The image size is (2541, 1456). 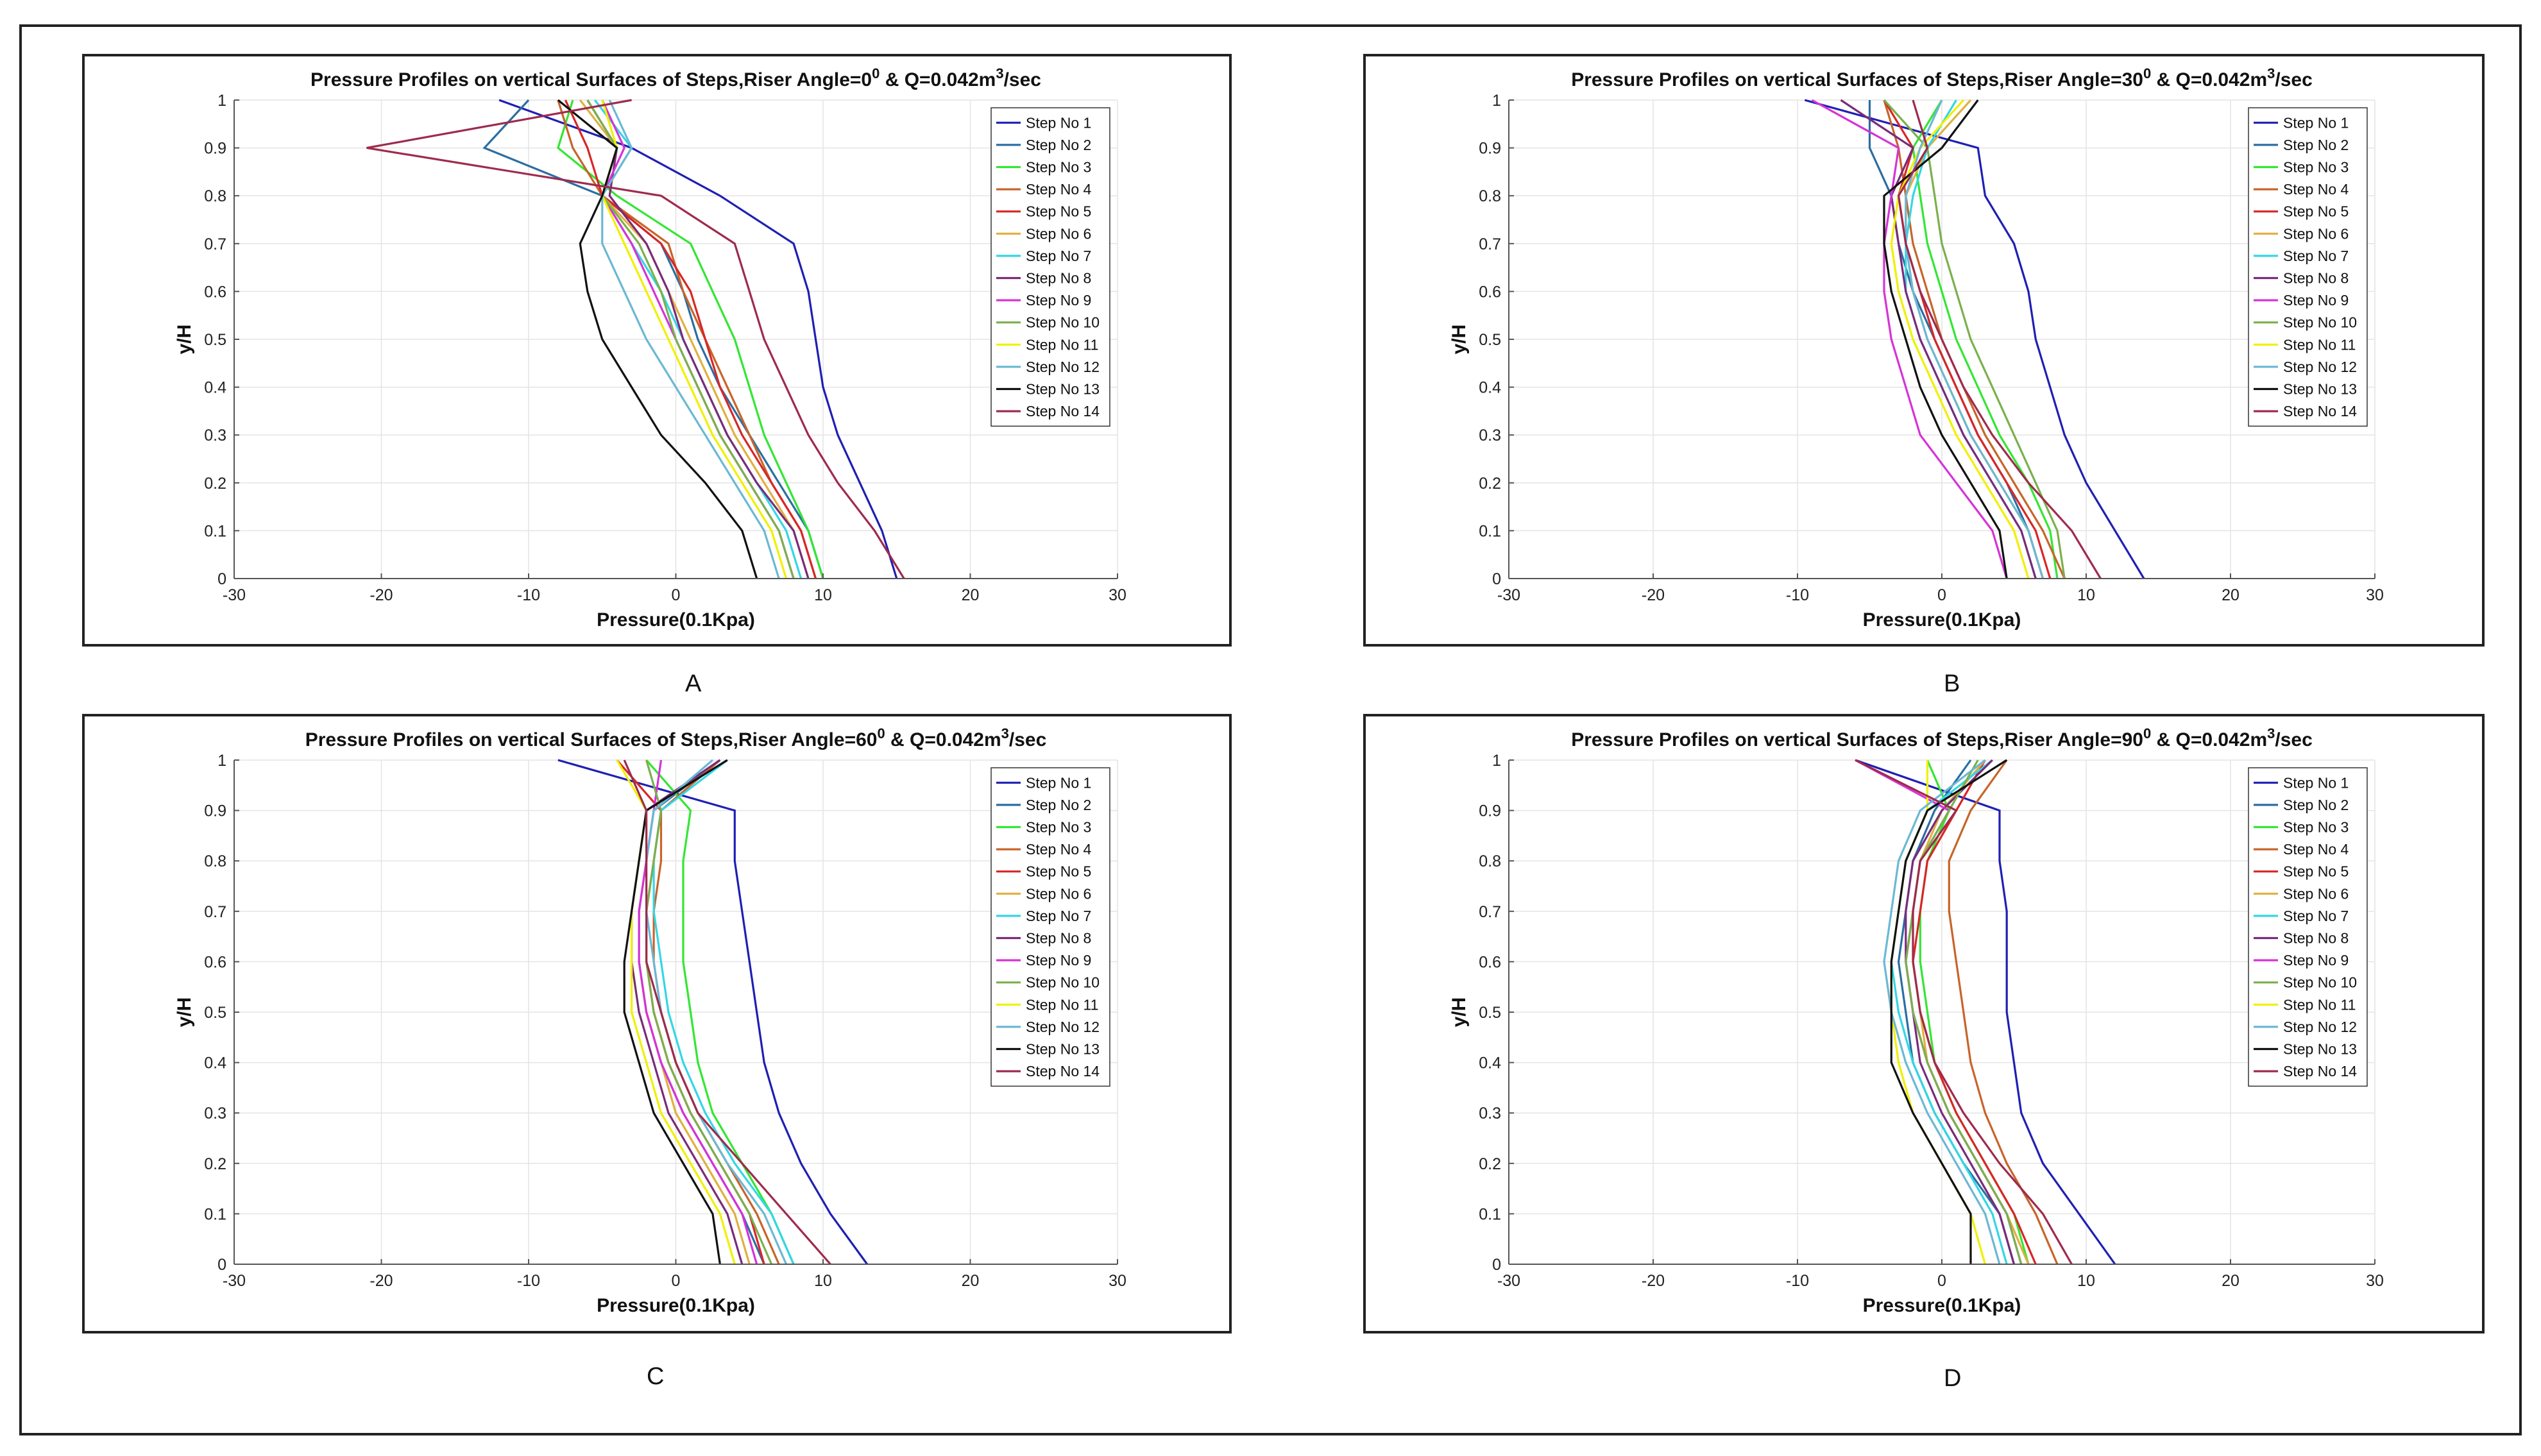 I want to click on panel-b-ytick-label: 0.3, so click(x=1490, y=436).